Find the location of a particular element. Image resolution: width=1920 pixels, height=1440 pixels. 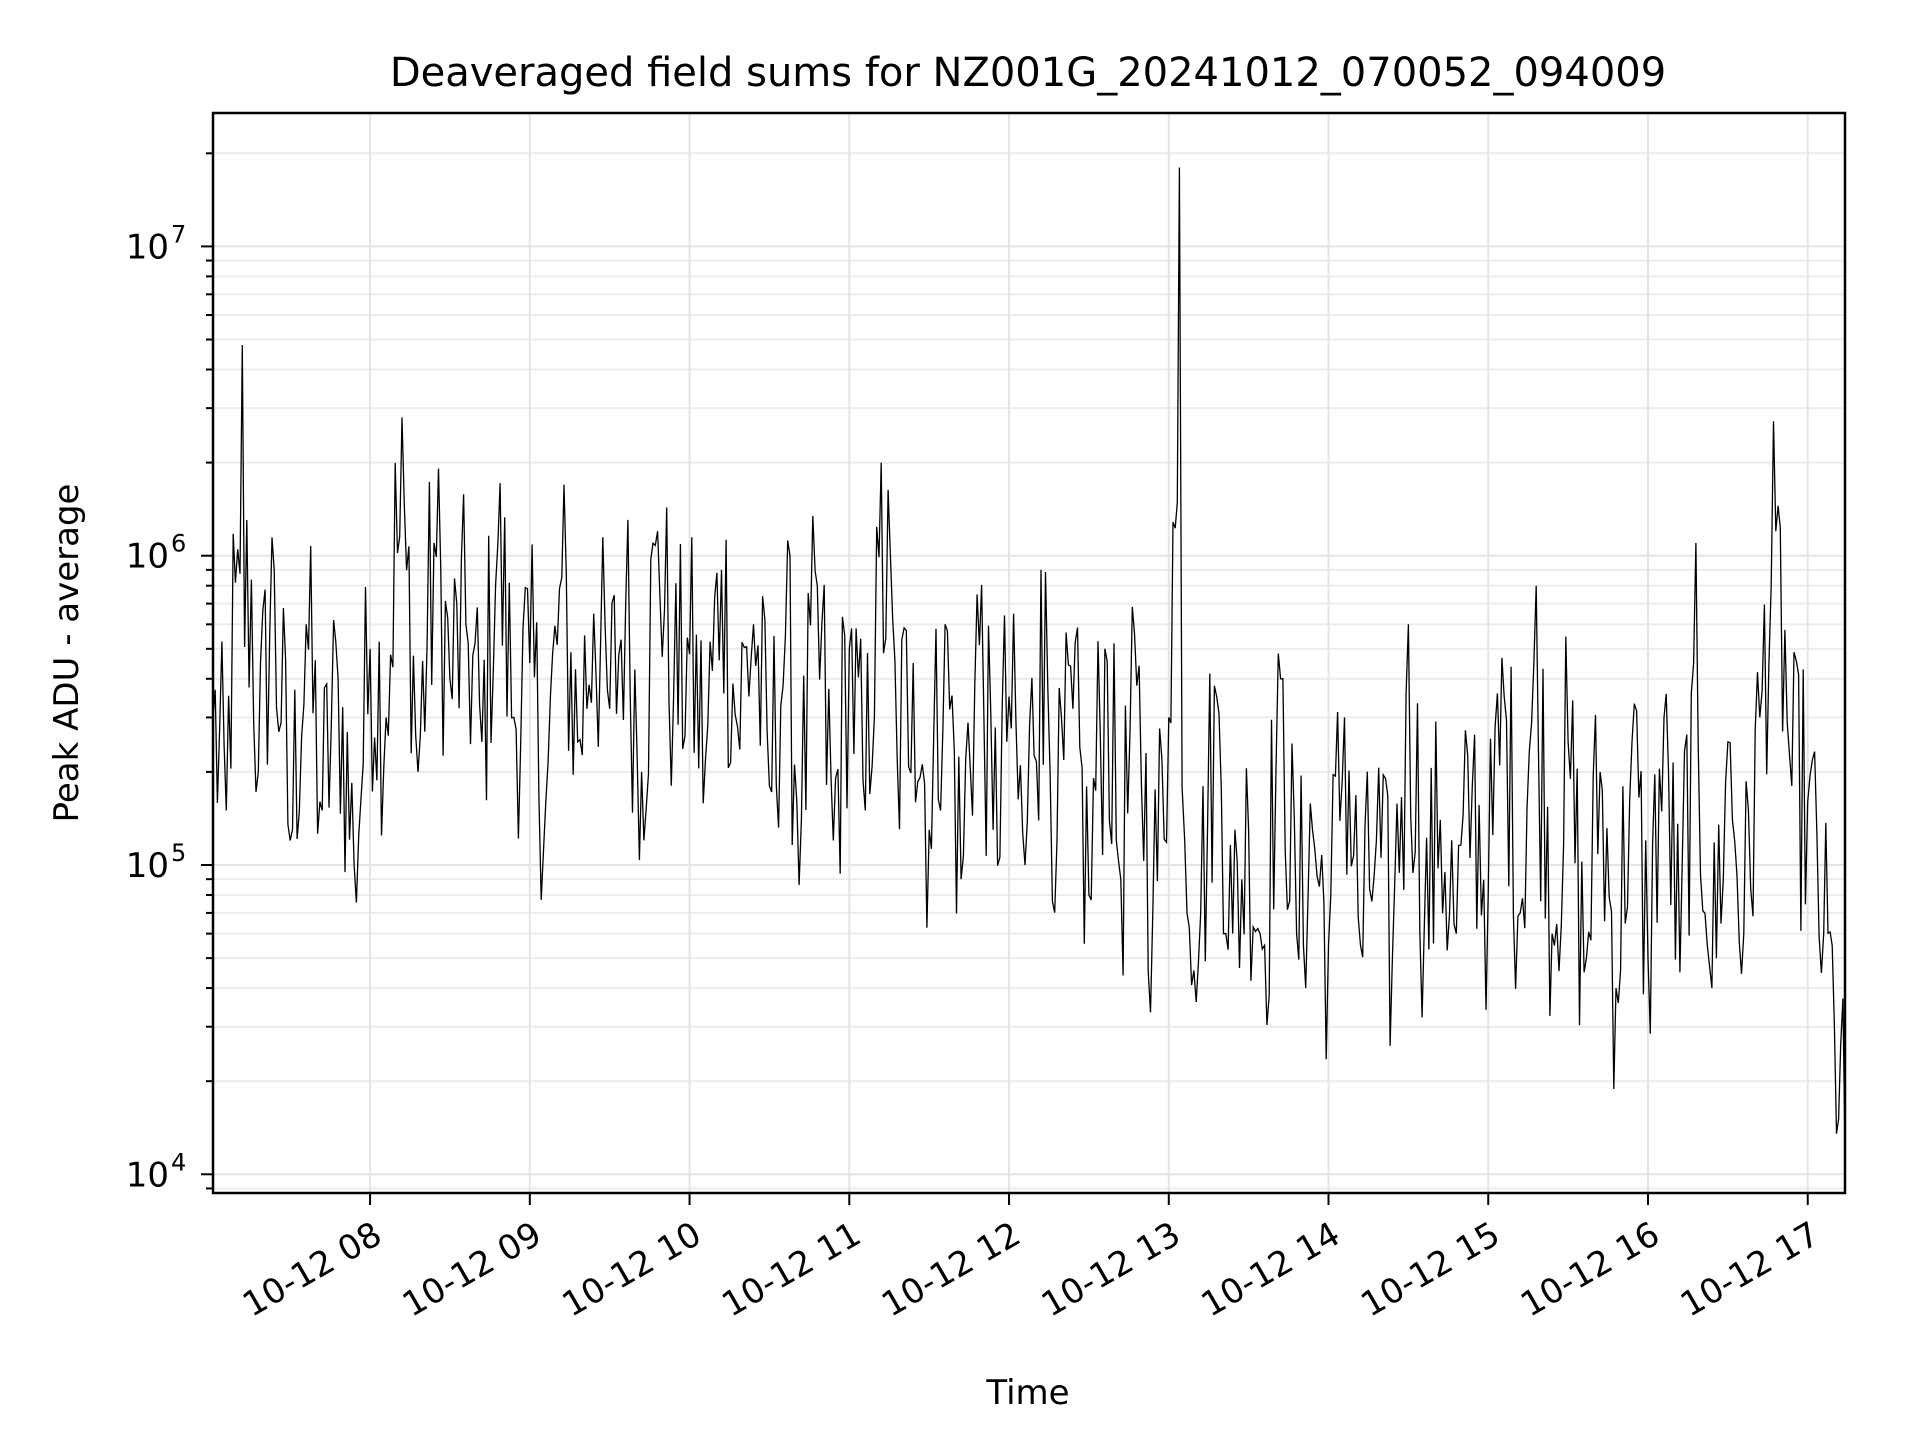

y-tick-exponent: 4 is located at coordinates (178, 1162).